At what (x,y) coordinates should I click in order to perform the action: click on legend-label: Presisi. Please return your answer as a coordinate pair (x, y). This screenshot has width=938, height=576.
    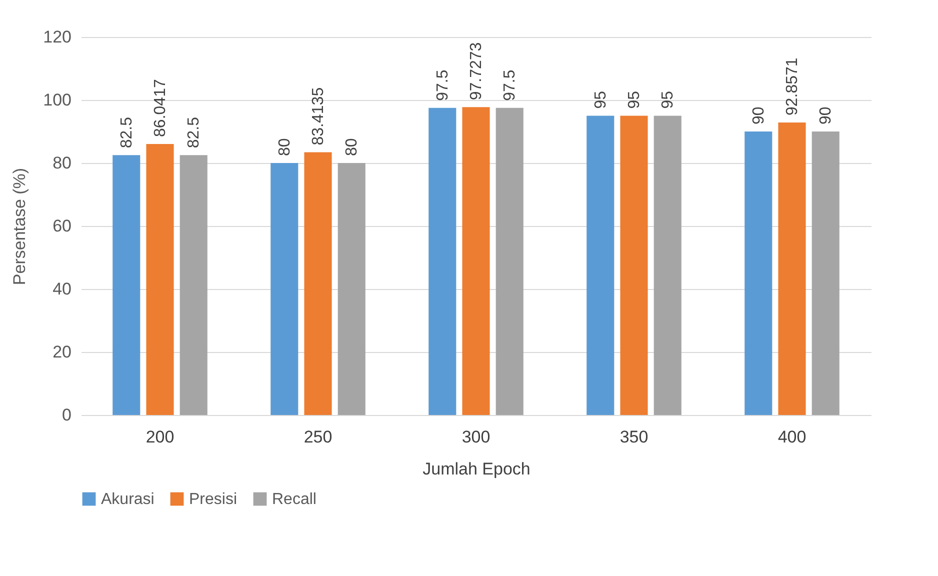
    Looking at the image, I should click on (213, 499).